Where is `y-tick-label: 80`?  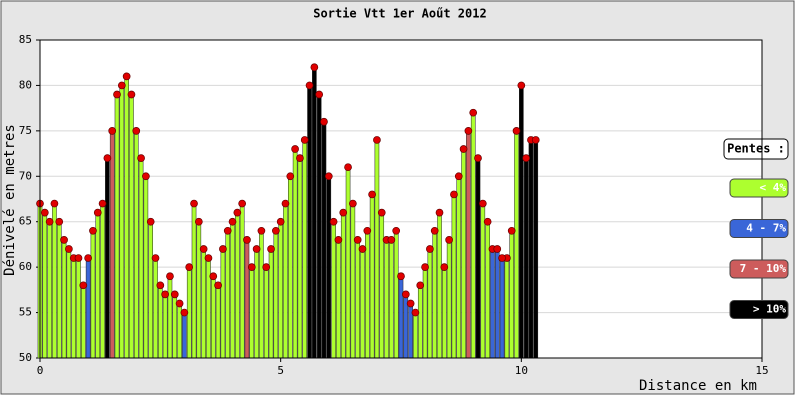
y-tick-label: 80 is located at coordinates (25, 84).